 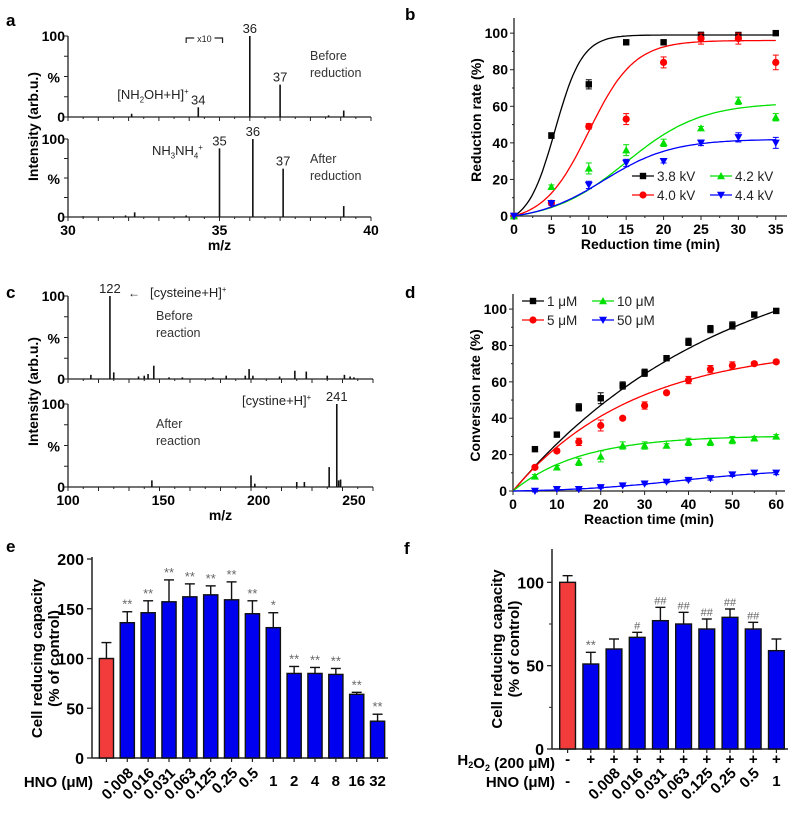 What do you see at coordinates (198, 99) in the screenshot?
I see `peak-label: 34` at bounding box center [198, 99].